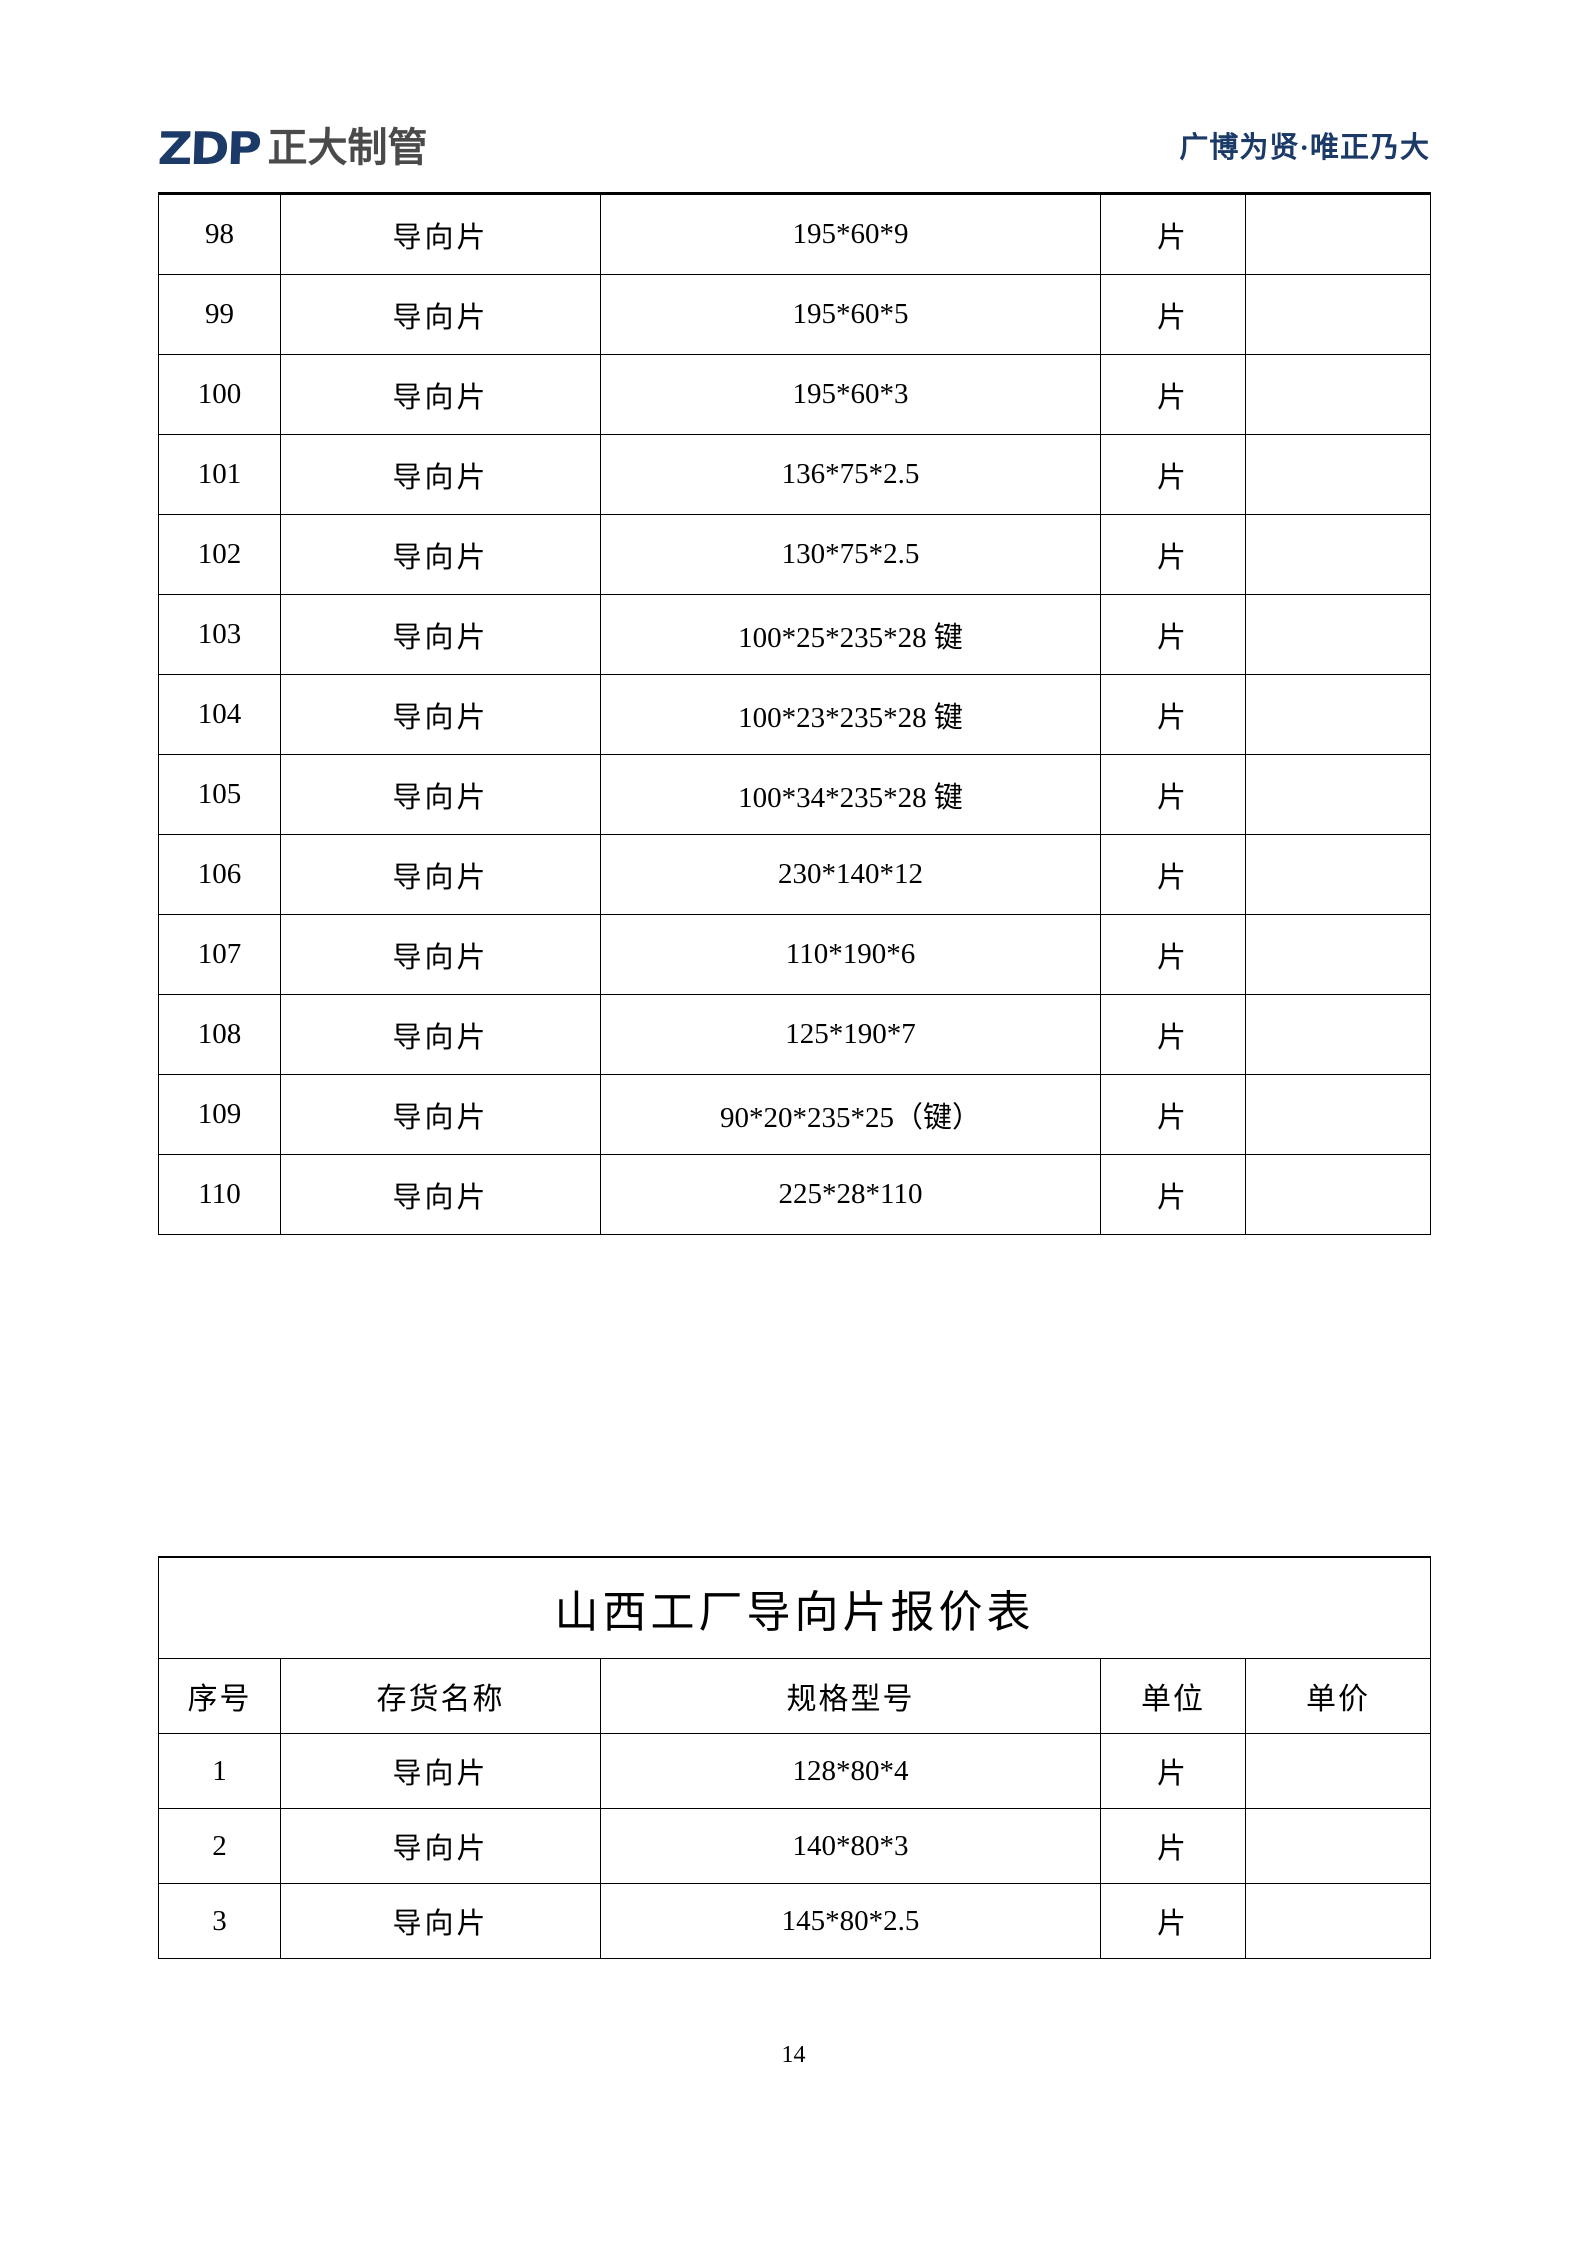  I want to click on cell-index: 2, so click(219, 1846).